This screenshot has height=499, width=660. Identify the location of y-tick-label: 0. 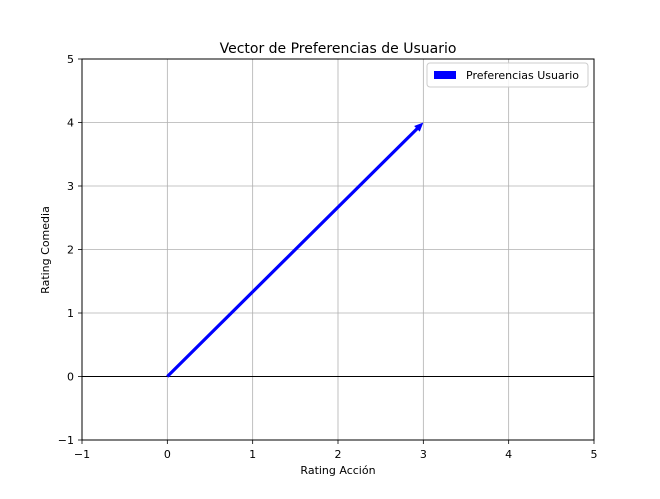
(70, 377).